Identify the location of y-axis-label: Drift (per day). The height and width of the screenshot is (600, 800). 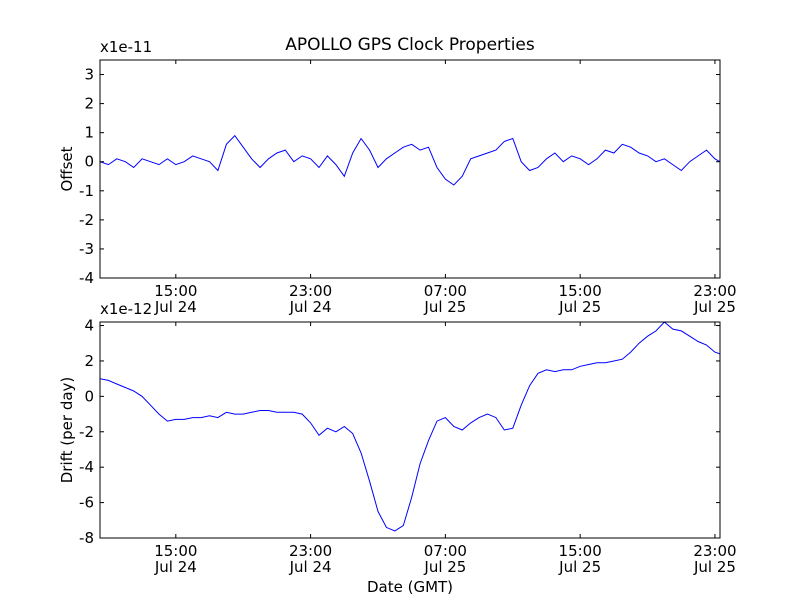
(67, 430).